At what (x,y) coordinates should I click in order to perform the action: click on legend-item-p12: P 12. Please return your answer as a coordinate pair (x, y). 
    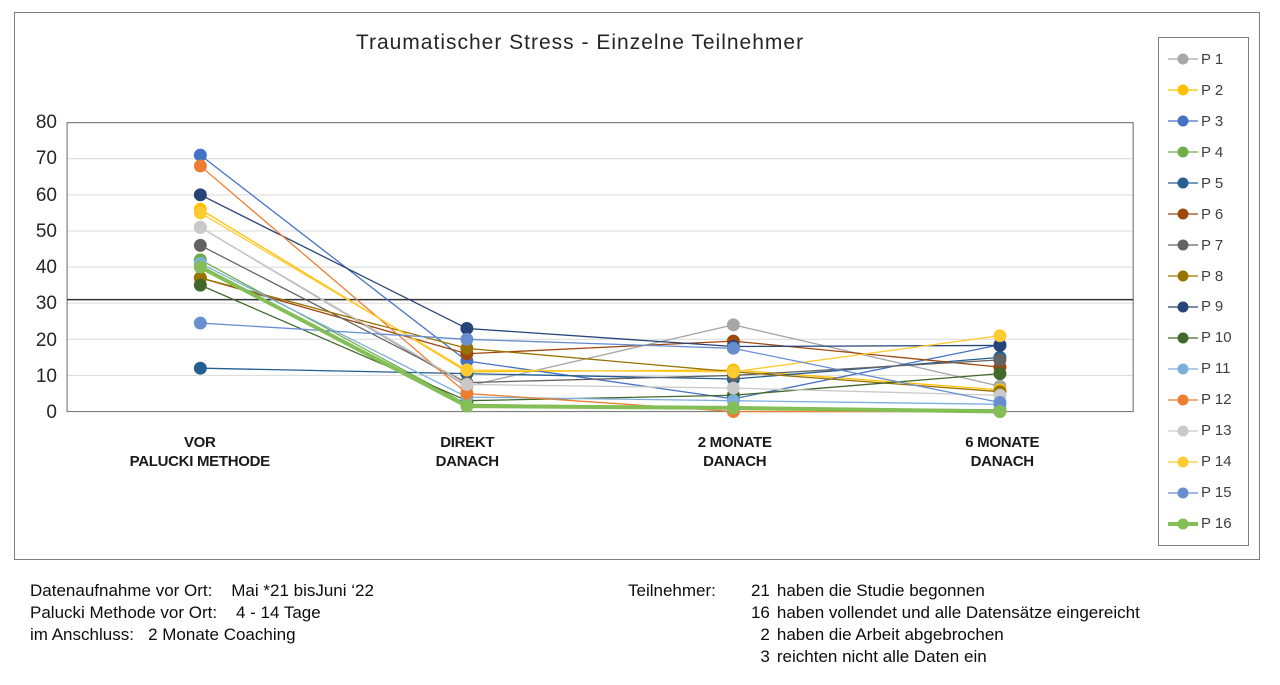
    Looking at the image, I should click on (1207, 400).